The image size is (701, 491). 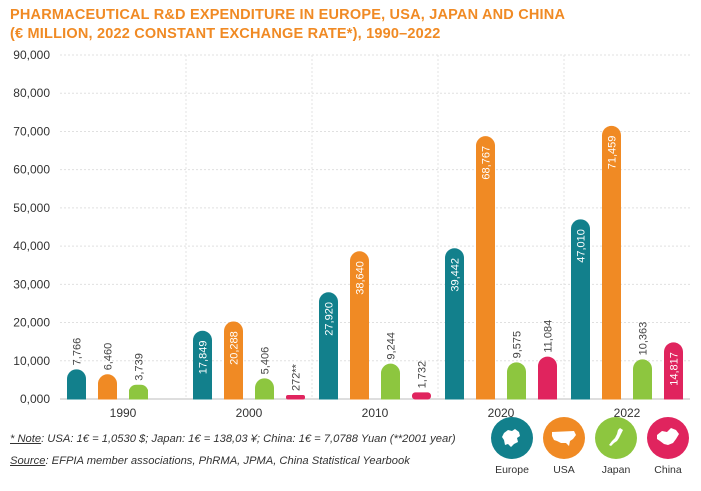 I want to click on bar-usa-2000, so click(x=233, y=360).